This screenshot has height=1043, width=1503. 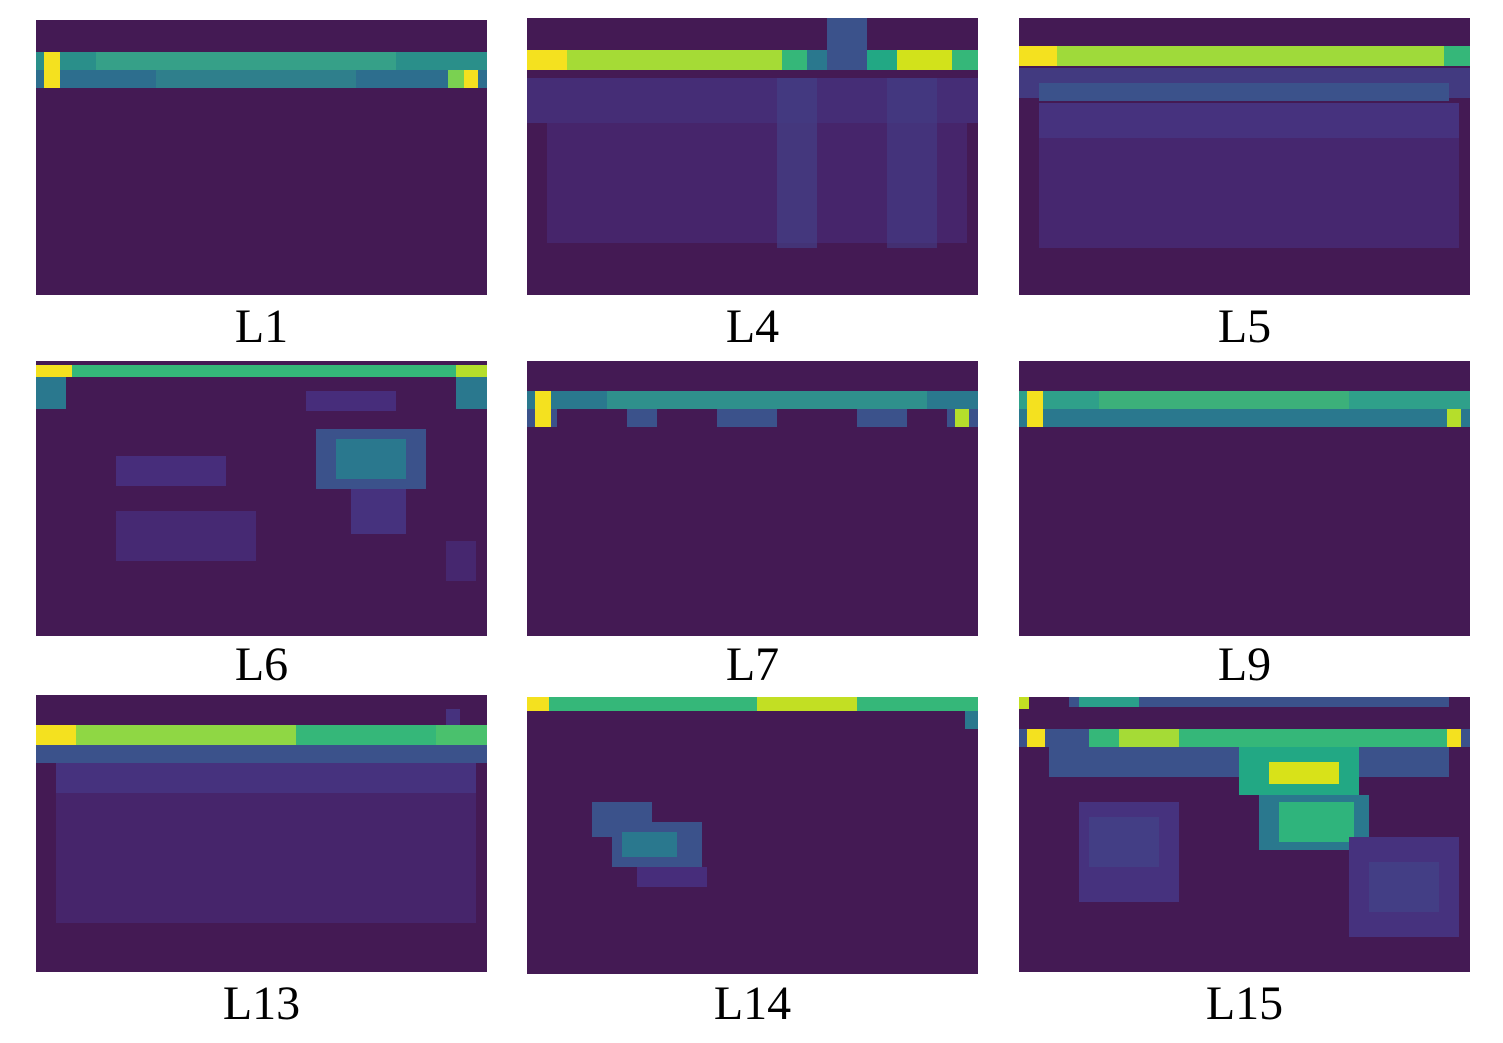 What do you see at coordinates (752, 326) in the screenshot?
I see `panel-label-l4: L4` at bounding box center [752, 326].